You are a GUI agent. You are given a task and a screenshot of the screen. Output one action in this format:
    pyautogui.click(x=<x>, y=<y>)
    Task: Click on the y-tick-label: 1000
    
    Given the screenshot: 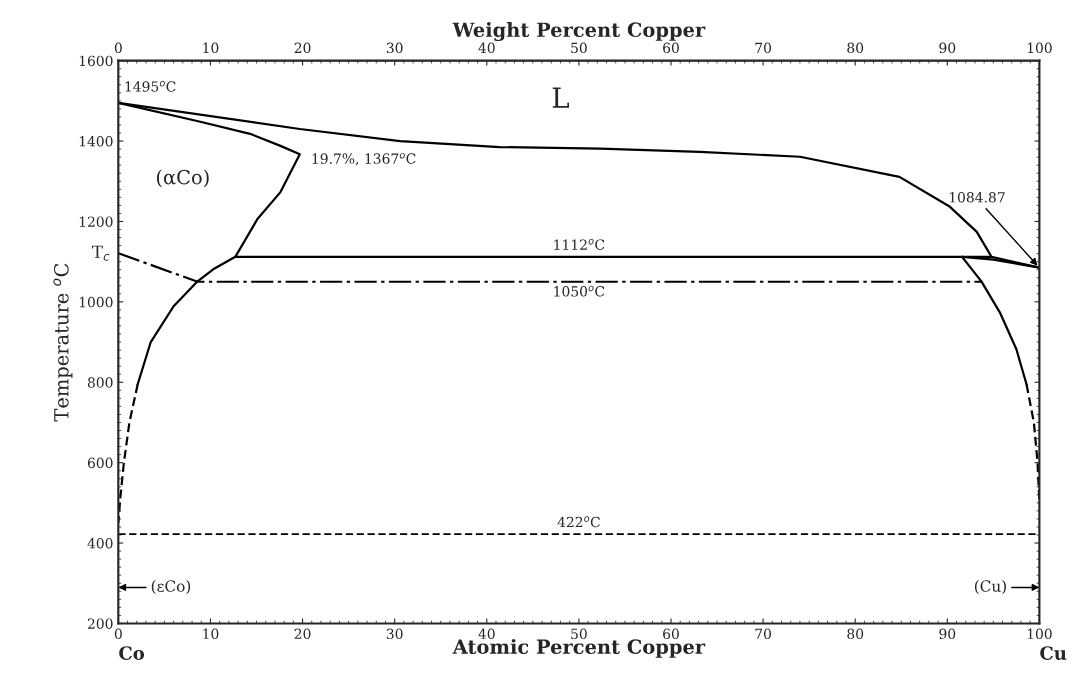 What is the action you would take?
    pyautogui.click(x=96, y=302)
    